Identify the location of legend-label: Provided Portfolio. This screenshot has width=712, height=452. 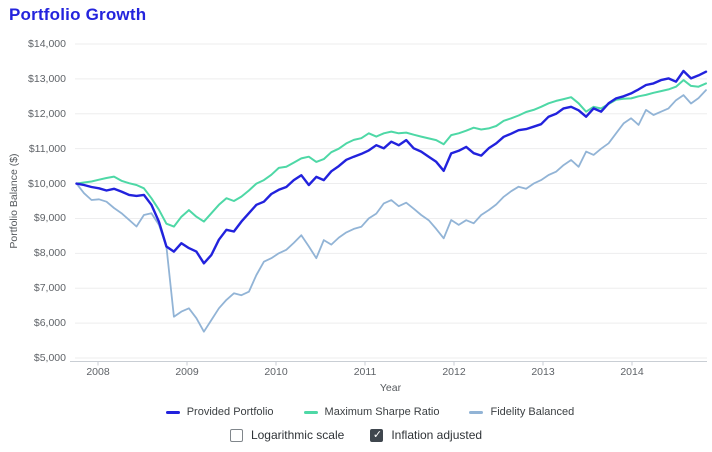
(230, 412).